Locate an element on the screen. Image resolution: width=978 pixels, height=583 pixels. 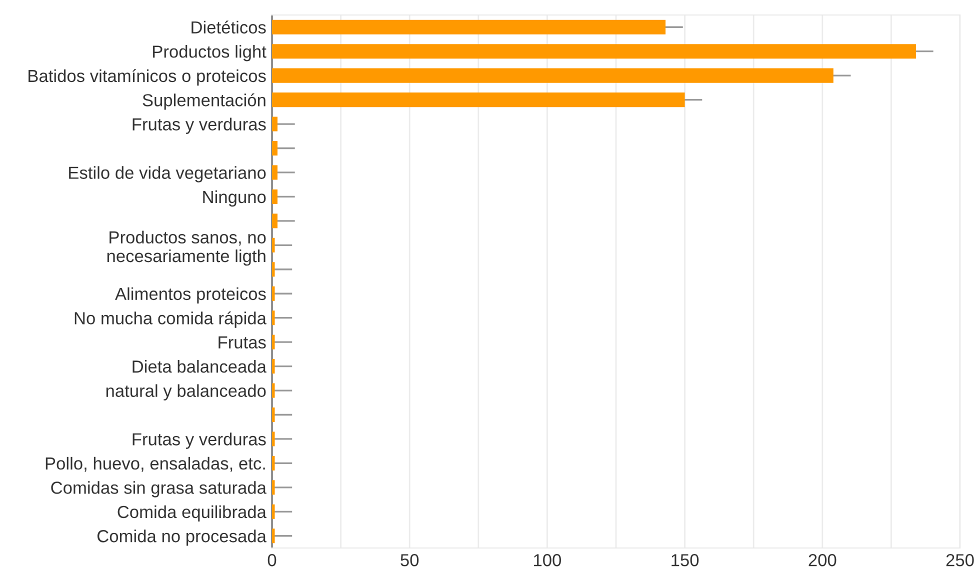
y-tick-label: Frutas is located at coordinates (242, 342).